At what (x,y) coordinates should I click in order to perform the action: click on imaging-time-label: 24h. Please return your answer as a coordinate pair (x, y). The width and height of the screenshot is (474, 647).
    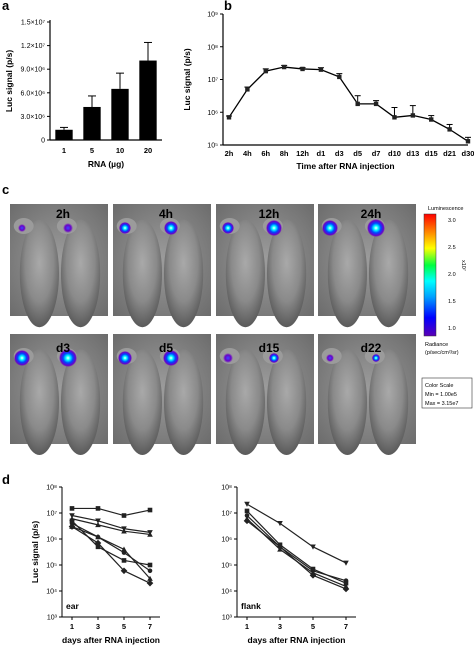
    Looking at the image, I should click on (371, 214).